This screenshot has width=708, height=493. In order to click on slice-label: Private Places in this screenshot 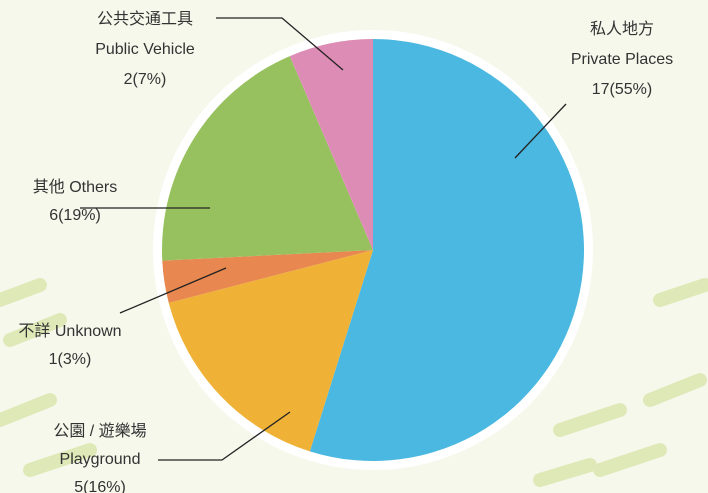, I will do `click(622, 59)`.